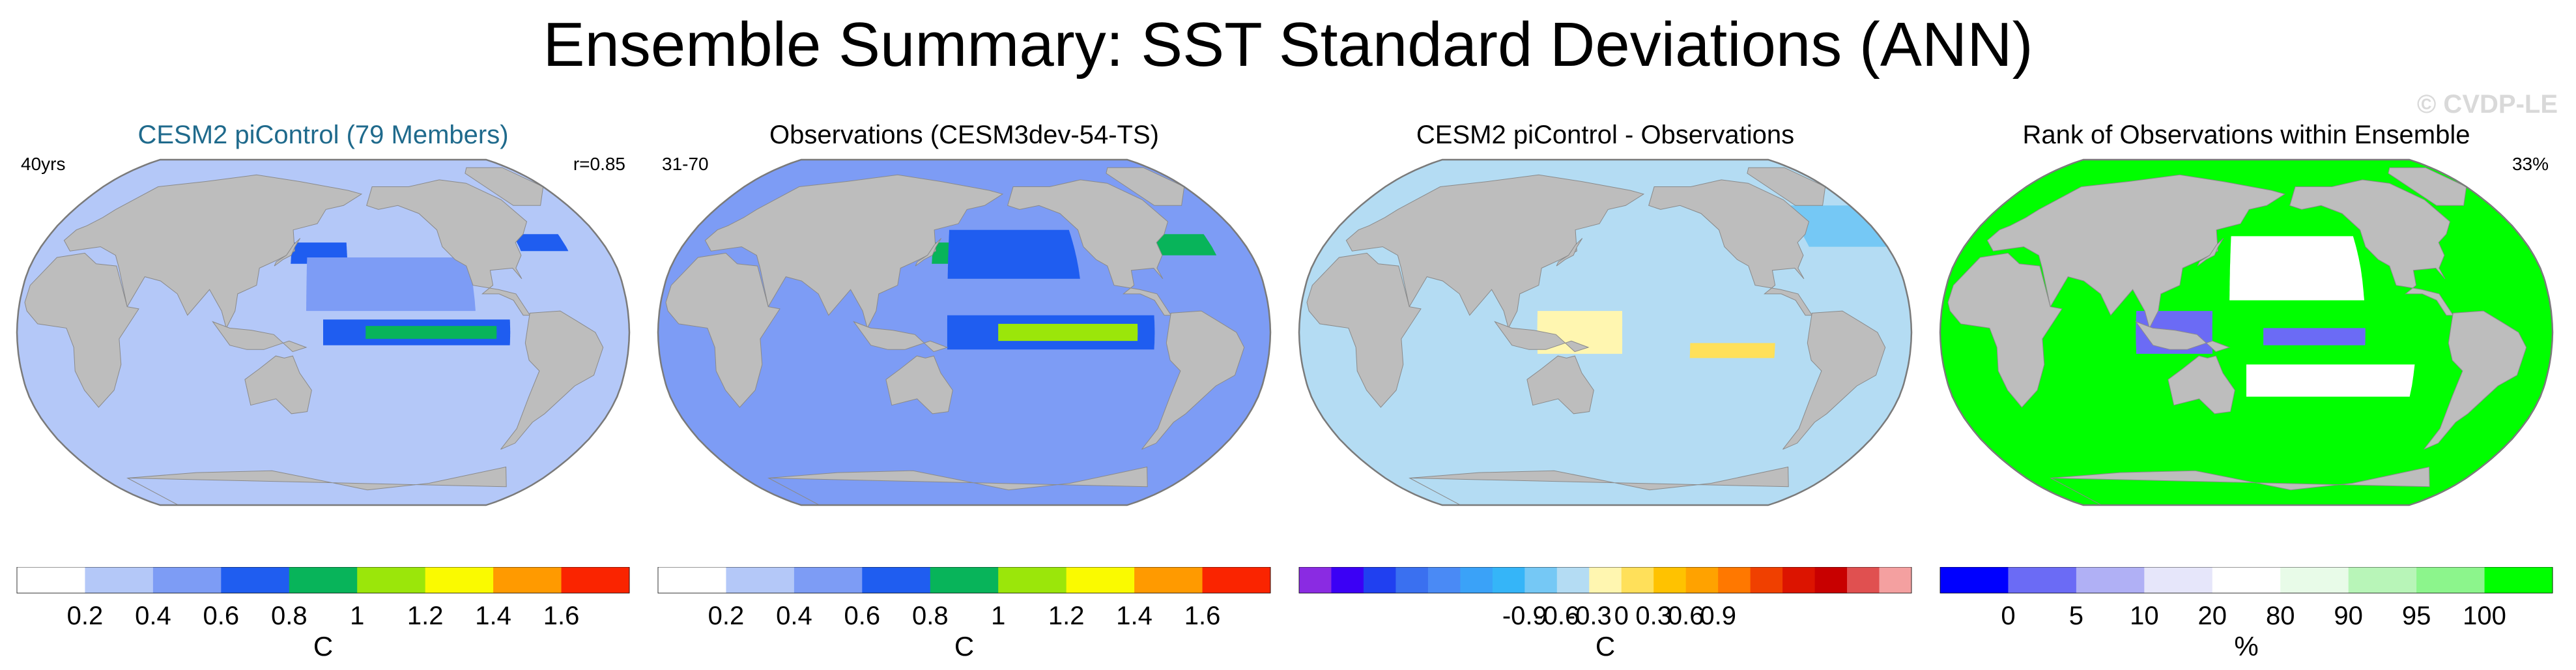 This screenshot has width=2576, height=670. Describe the element at coordinates (964, 614) in the screenshot. I see `colorbar: 0.2 0.4 0.6 0.8 1 1.2 1.4 1.6 C` at that location.